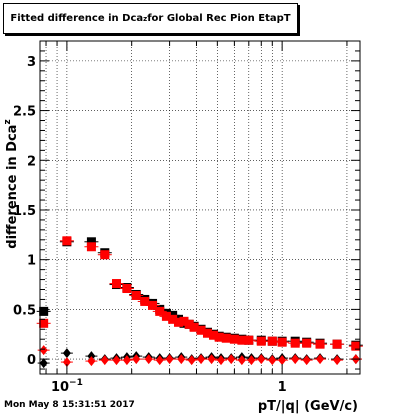 This screenshot has height=414, width=400. What do you see at coordinates (69, 405) in the screenshot?
I see `timestamp-footer: Mon May 8 15:31:51 2017` at bounding box center [69, 405].